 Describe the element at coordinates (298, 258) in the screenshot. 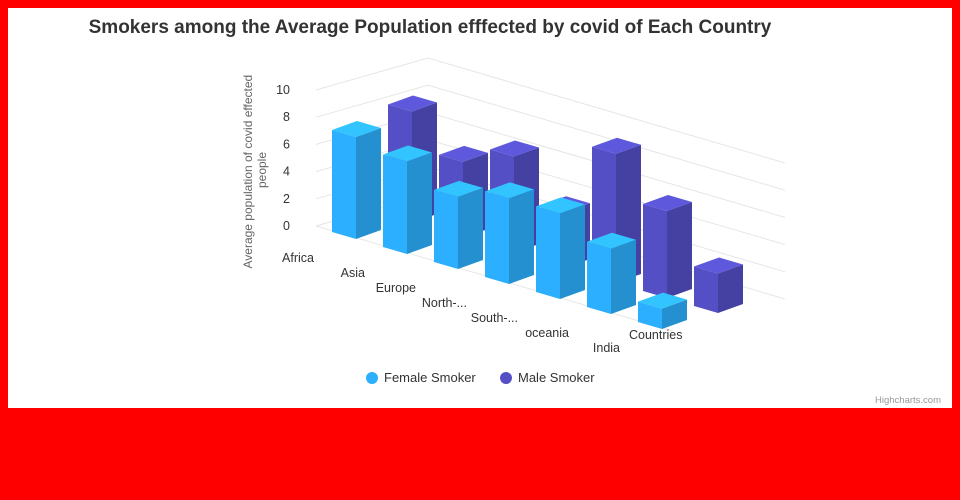

I see `x-tick-label: Africa` at that location.